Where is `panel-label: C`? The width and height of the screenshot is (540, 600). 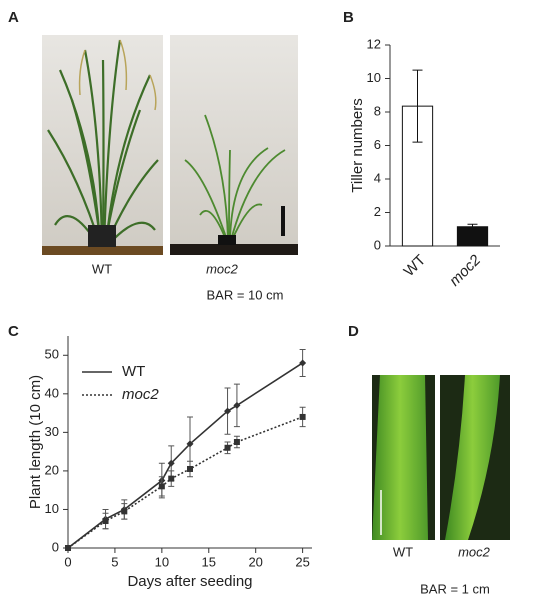 panel-label: C is located at coordinates (13, 331).